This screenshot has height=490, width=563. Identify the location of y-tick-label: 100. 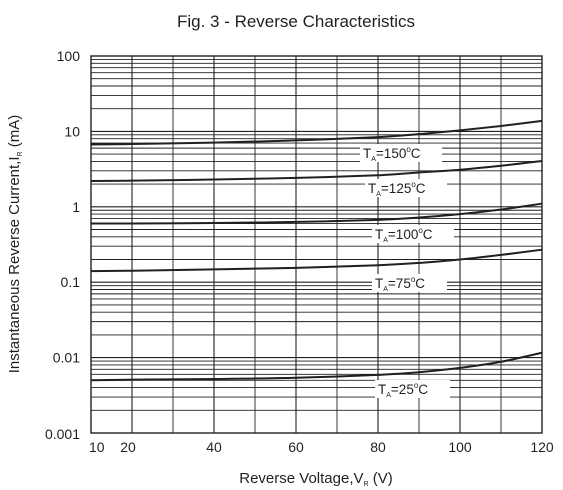
(69, 56).